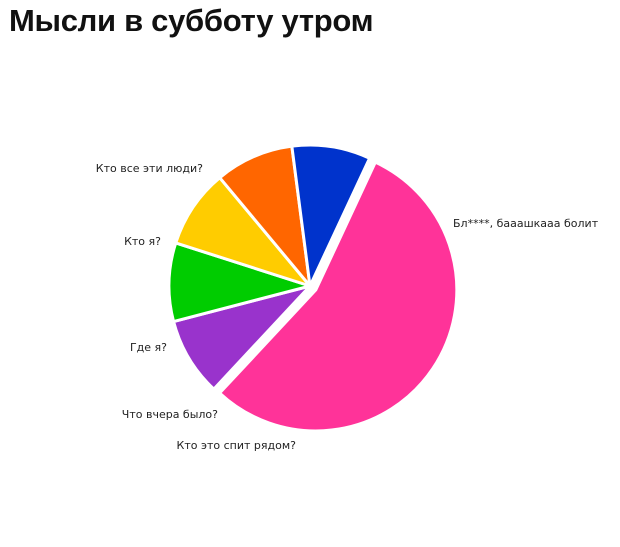 The image size is (620, 547). Describe the element at coordinates (148, 347) in the screenshot. I see `slice-label-4: Где я?` at that location.